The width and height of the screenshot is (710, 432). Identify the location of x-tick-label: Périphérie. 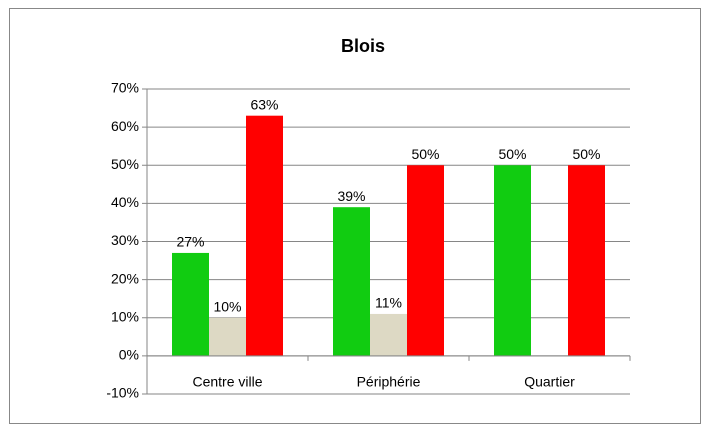
(389, 382).